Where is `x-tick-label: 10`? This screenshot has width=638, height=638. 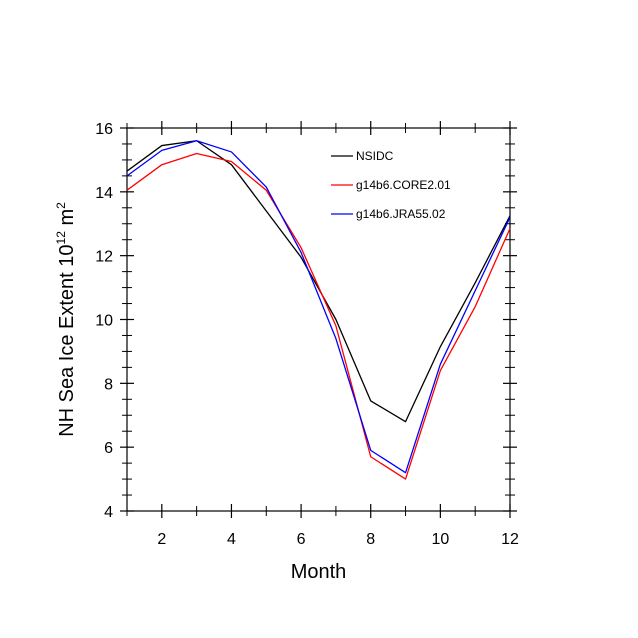 x-tick-label: 10 is located at coordinates (440, 539).